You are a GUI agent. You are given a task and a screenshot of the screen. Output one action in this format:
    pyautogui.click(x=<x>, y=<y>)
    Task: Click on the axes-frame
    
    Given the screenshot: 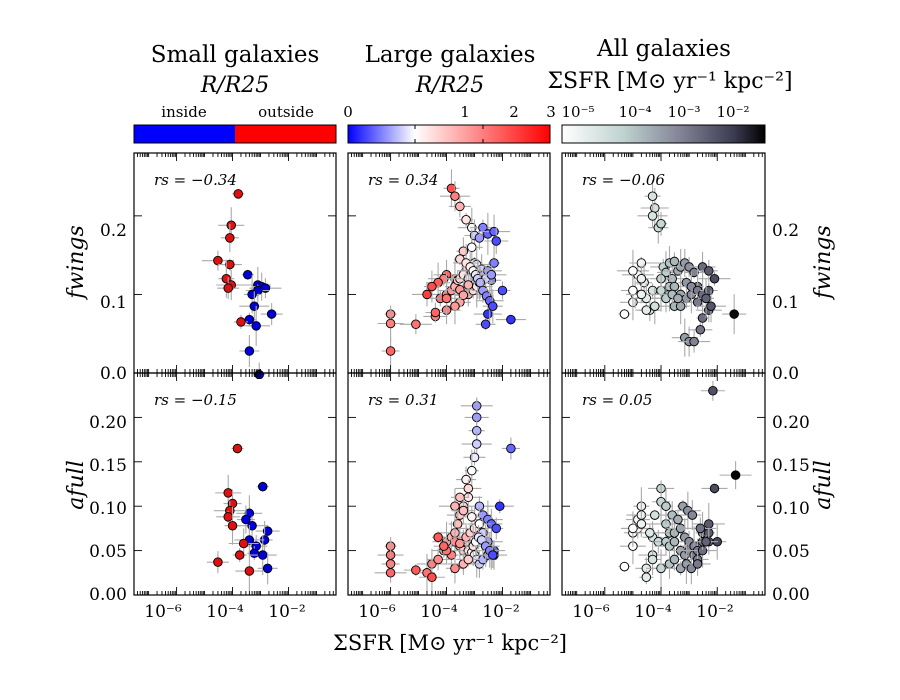 What is the action you would take?
    pyautogui.click(x=663, y=484)
    